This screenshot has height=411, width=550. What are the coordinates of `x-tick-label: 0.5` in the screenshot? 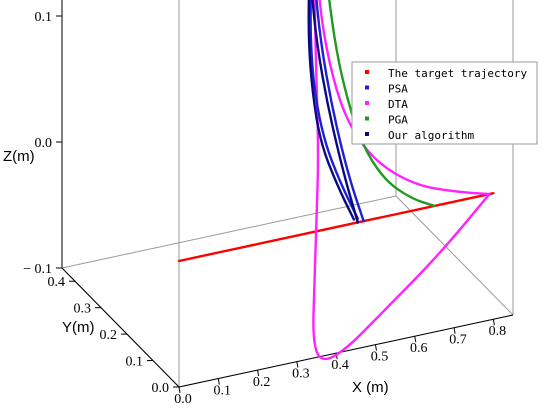 It's located at (380, 357).